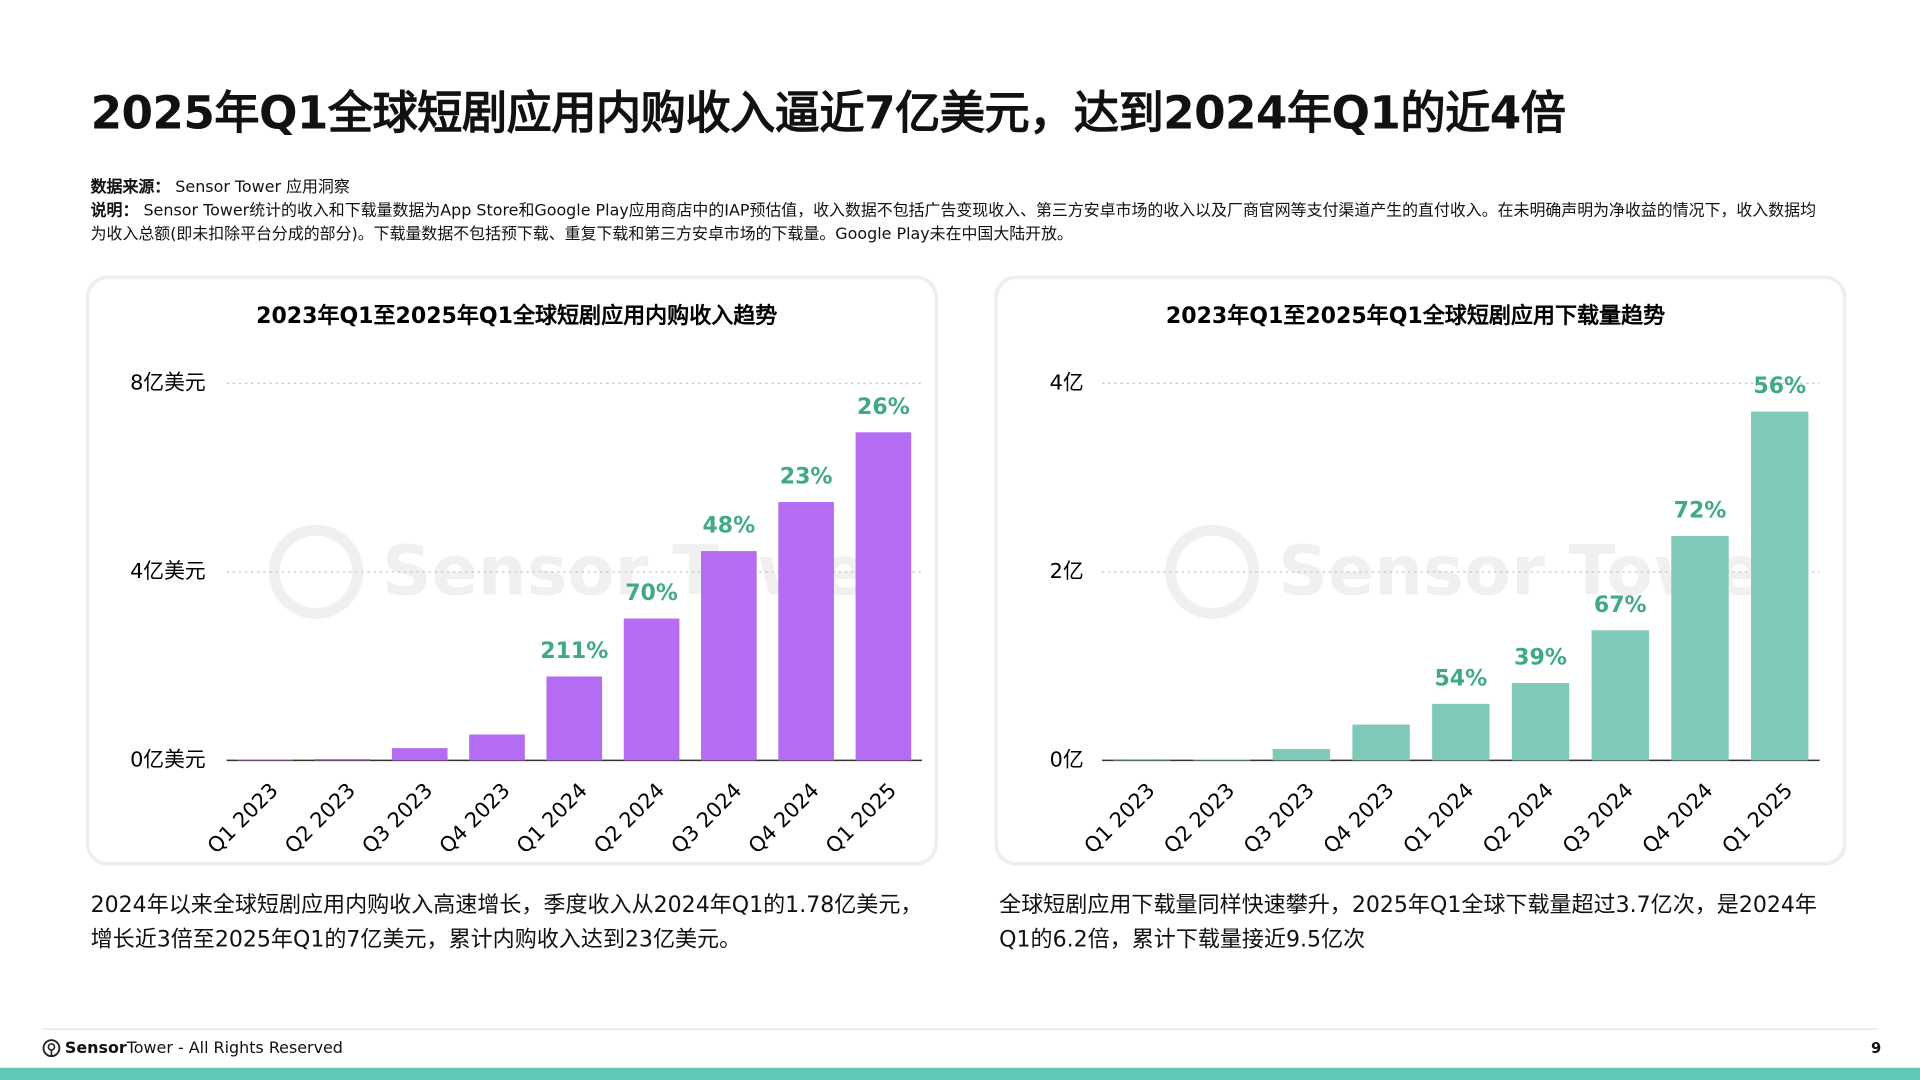 This screenshot has height=1080, width=1920. Describe the element at coordinates (1415, 316) in the screenshot. I see `chart-title: 2023年Q1至2025年Q1全球短剧应用下载量趋势` at that location.